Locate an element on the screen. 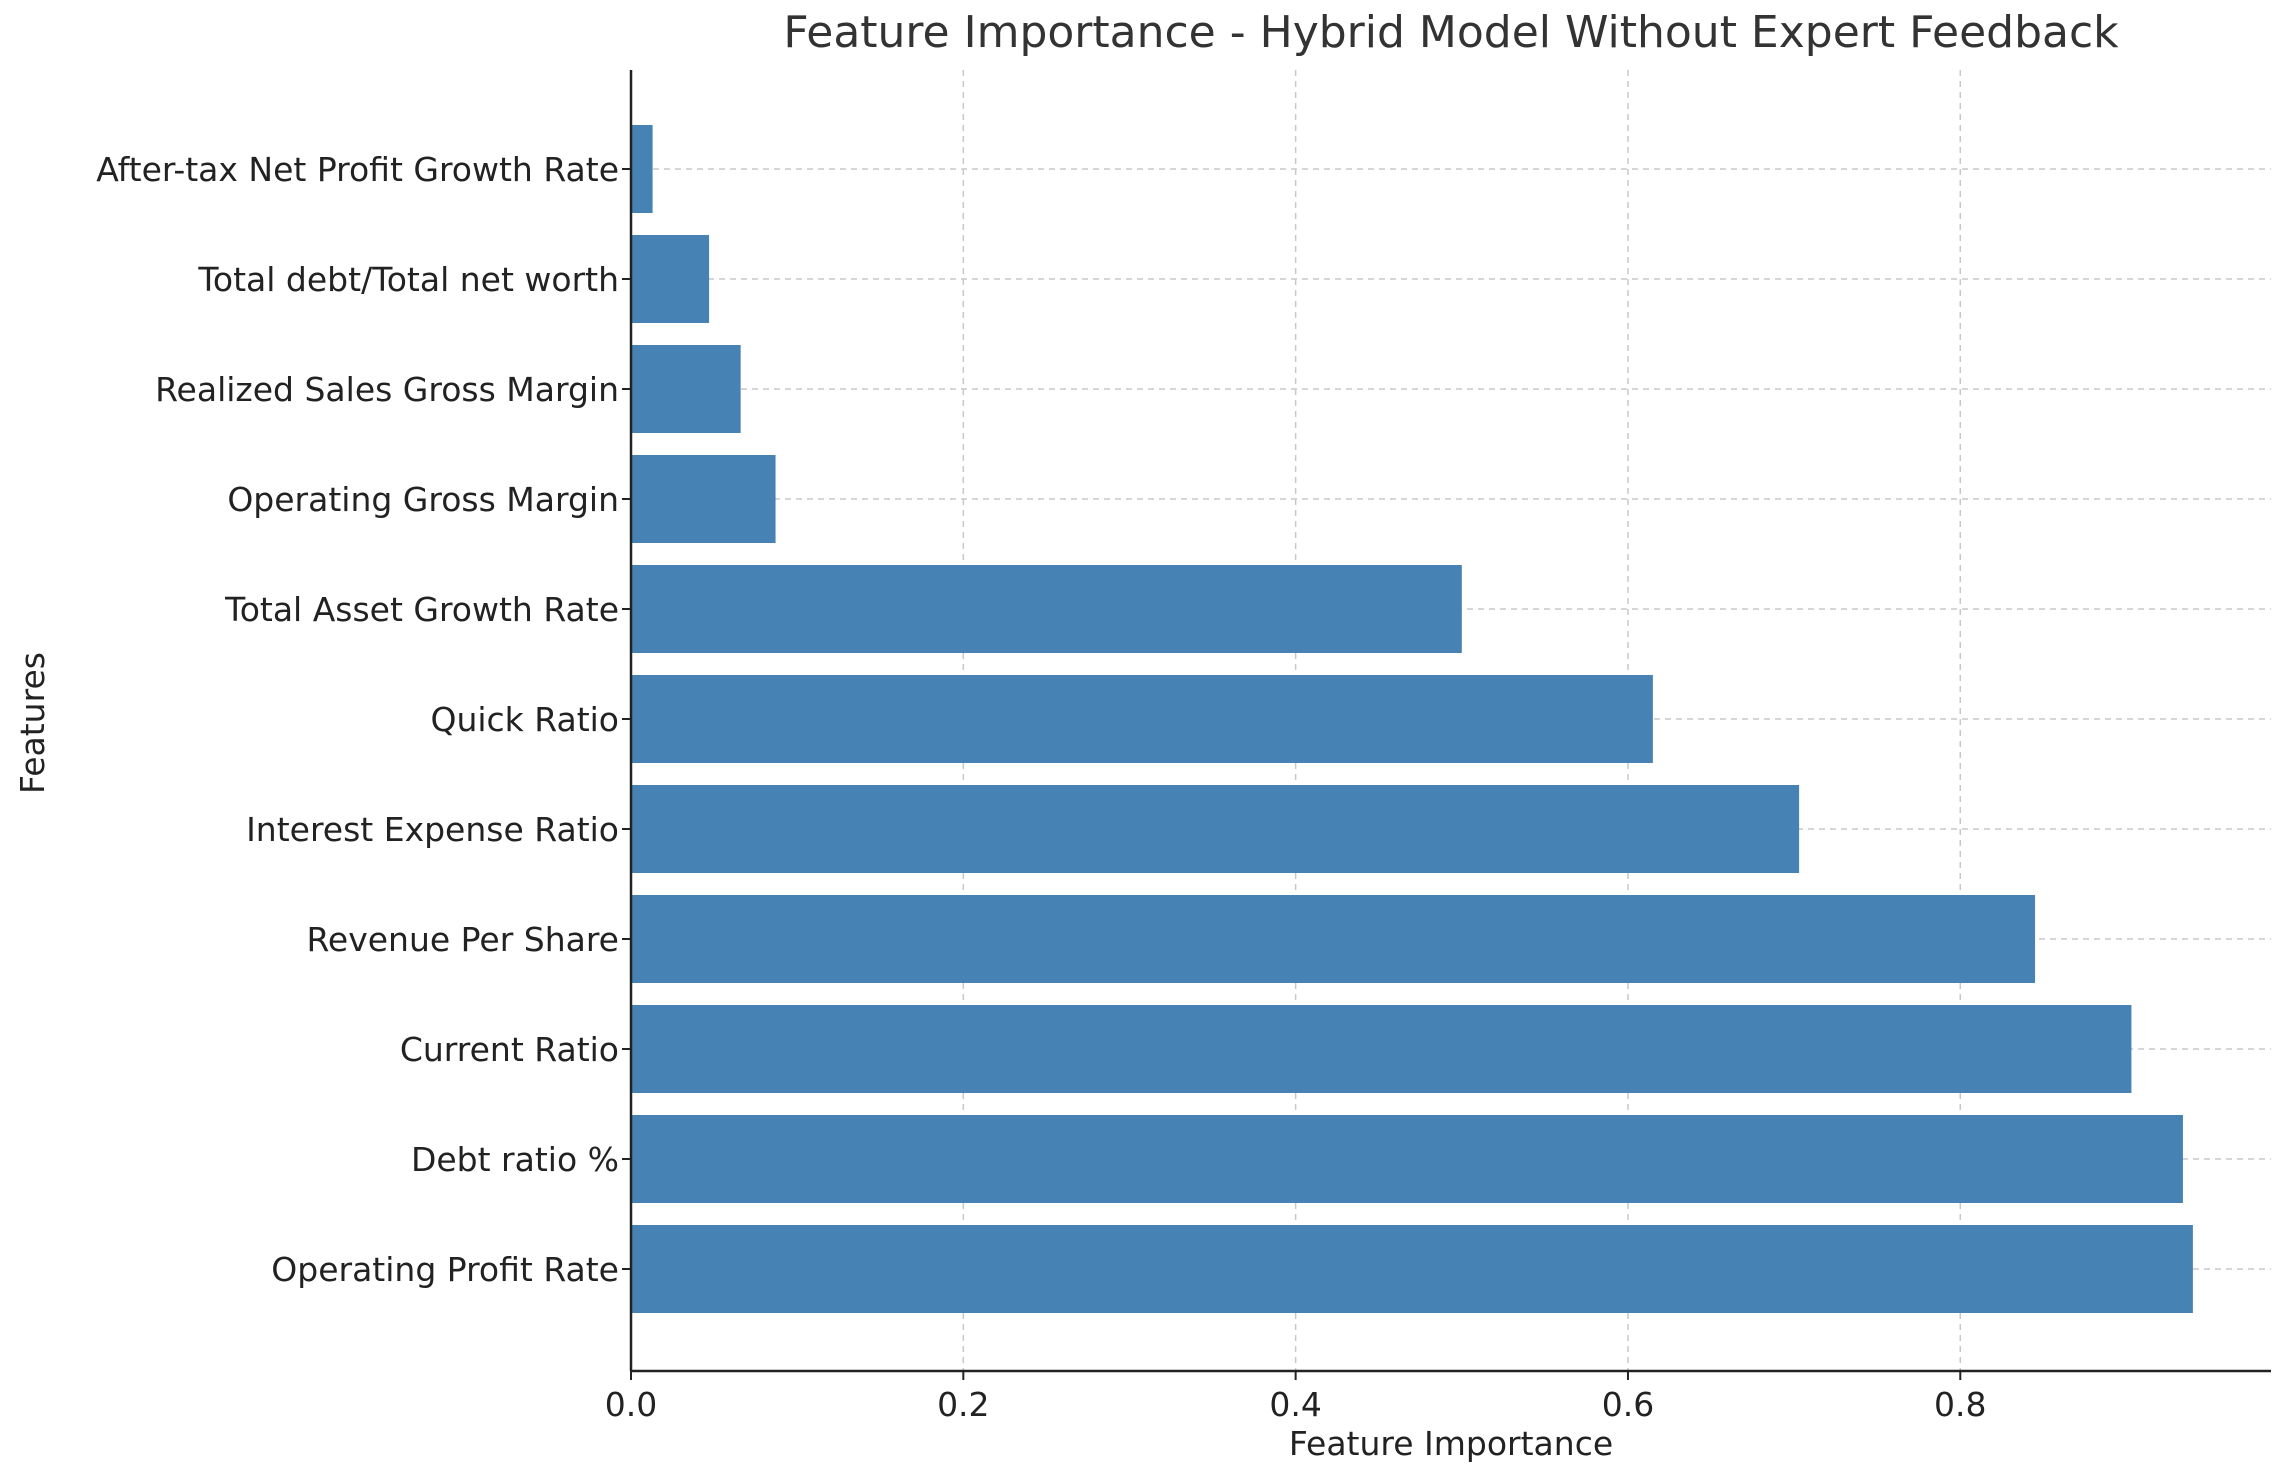 Image resolution: width=2288 pixels, height=1481 pixels. y-tick-label: Total debt/Total net worth is located at coordinates (408, 279).